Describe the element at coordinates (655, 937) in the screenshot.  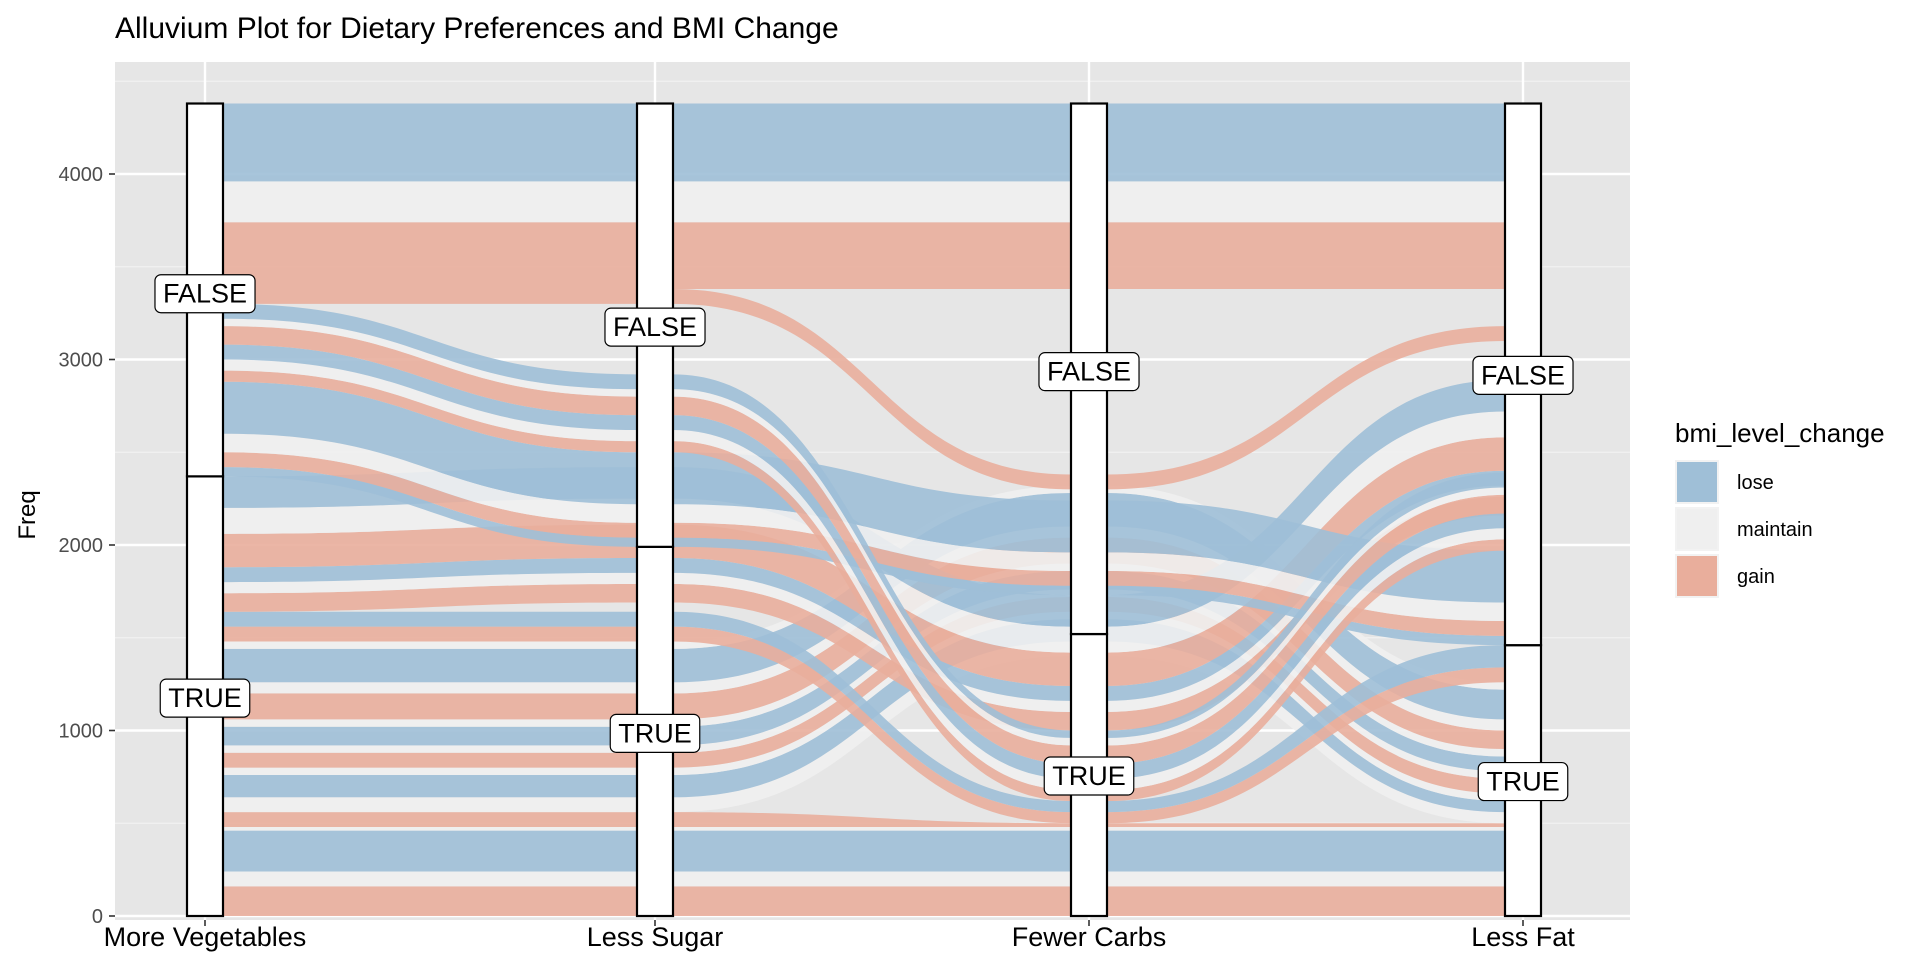
I see `x-tick-label: Less Sugar` at that location.